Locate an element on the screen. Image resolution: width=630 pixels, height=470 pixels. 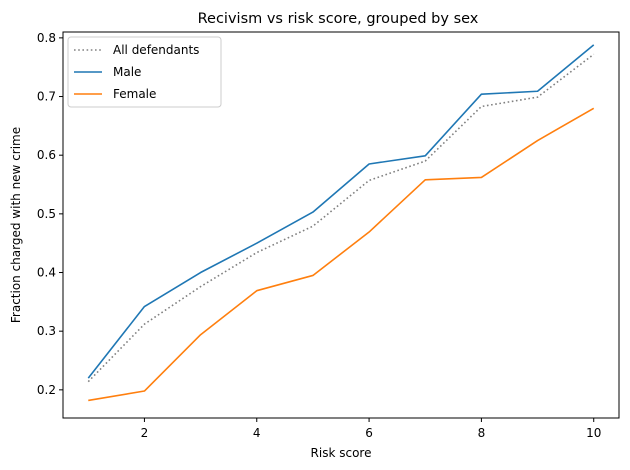
y-axis-label: Fraction charged with new crime is located at coordinates (16, 225).